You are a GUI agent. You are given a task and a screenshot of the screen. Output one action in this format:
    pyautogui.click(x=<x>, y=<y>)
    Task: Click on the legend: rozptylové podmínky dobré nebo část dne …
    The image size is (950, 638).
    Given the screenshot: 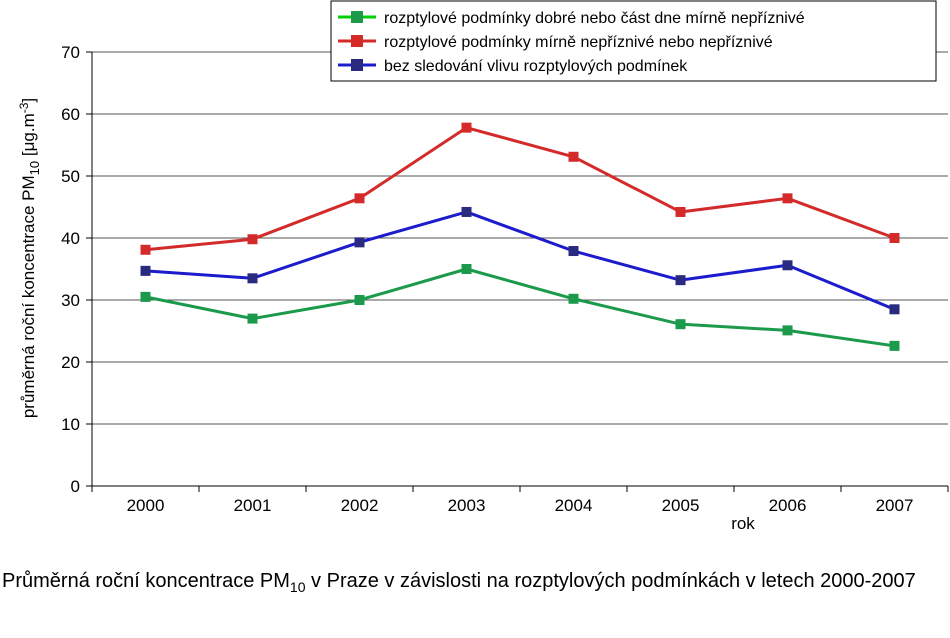 What is the action you would take?
    pyautogui.click(x=633, y=41)
    